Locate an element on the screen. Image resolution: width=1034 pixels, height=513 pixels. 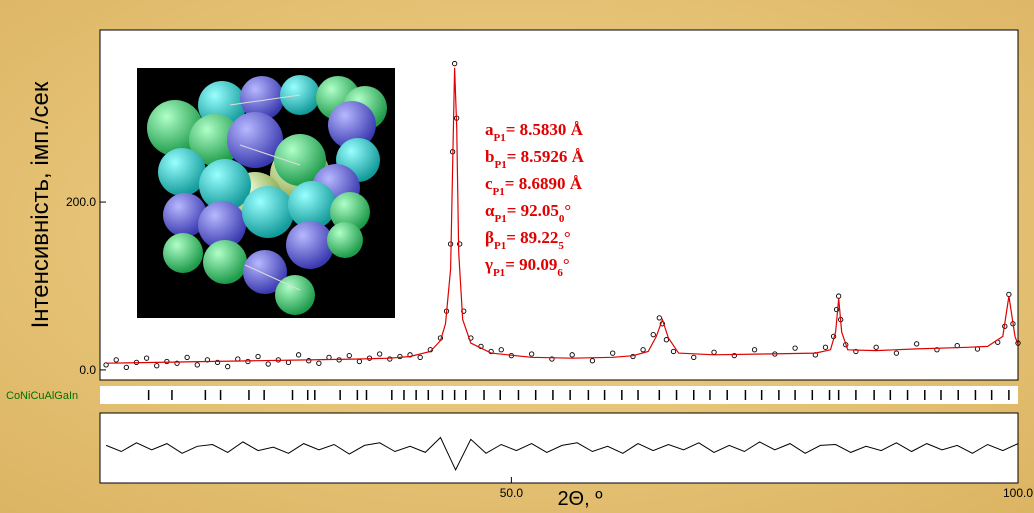
y-axis-label: Інтенсивність, імп./сек is located at coordinates (40, 204).